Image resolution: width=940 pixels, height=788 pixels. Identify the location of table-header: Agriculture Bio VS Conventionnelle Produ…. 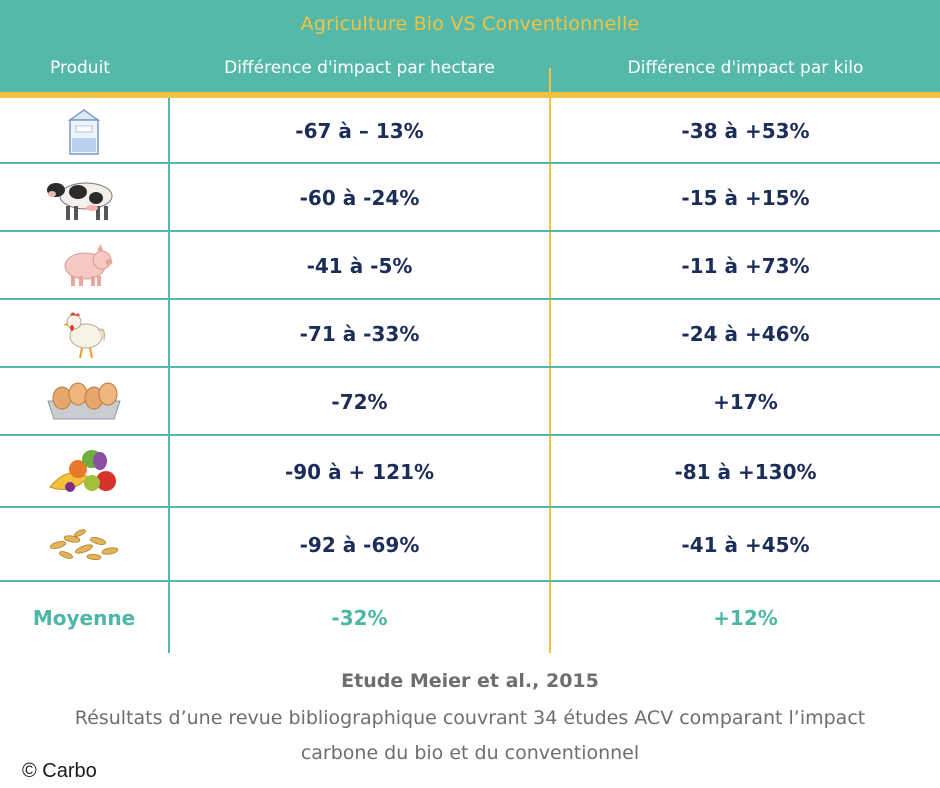
(470, 49).